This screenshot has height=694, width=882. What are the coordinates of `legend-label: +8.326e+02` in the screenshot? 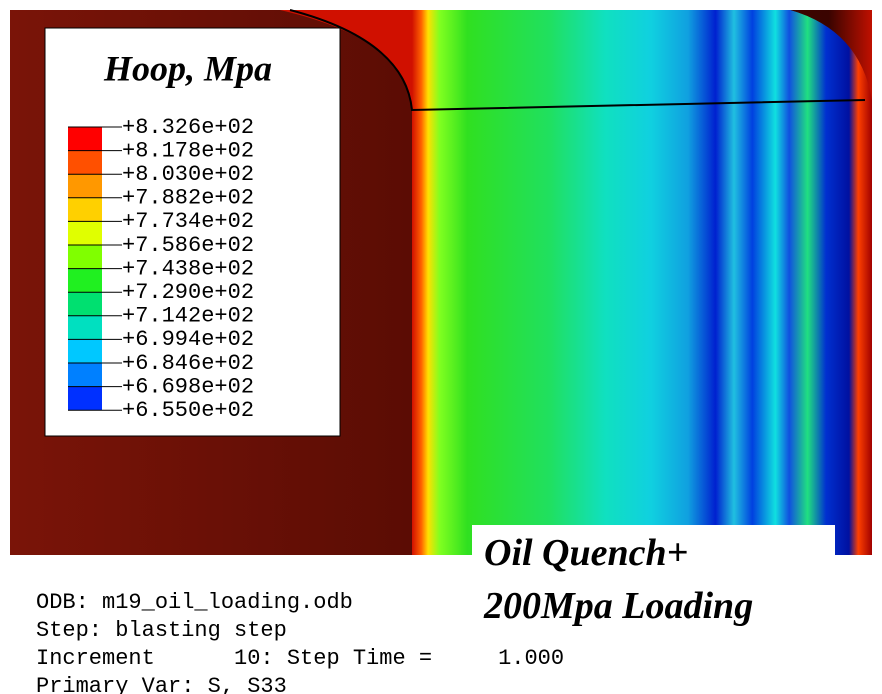 It's located at (188, 127).